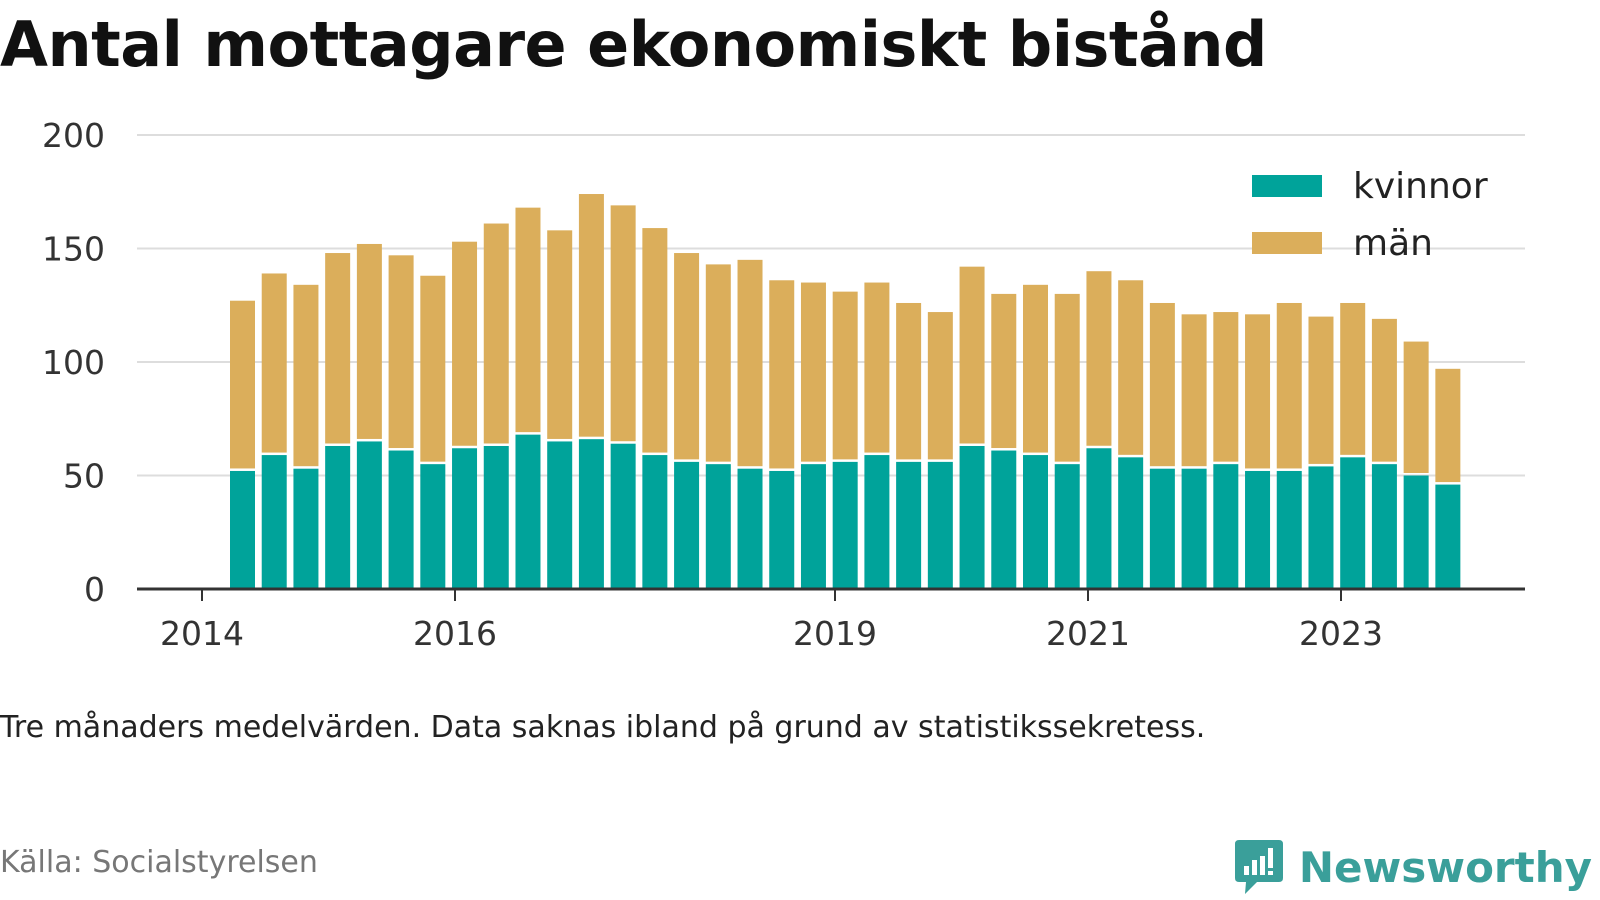 This screenshot has height=900, width=1600. I want to click on brand-logo: Newsworthy, so click(1412, 867).